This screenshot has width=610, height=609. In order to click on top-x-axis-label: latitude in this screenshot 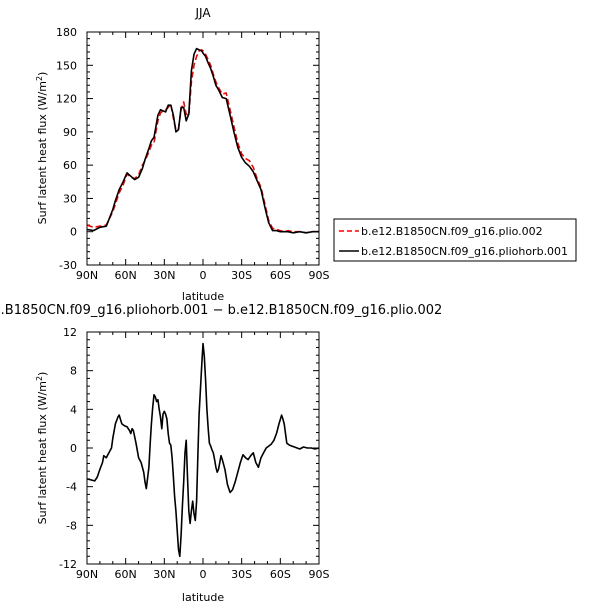, I will do `click(203, 296)`.